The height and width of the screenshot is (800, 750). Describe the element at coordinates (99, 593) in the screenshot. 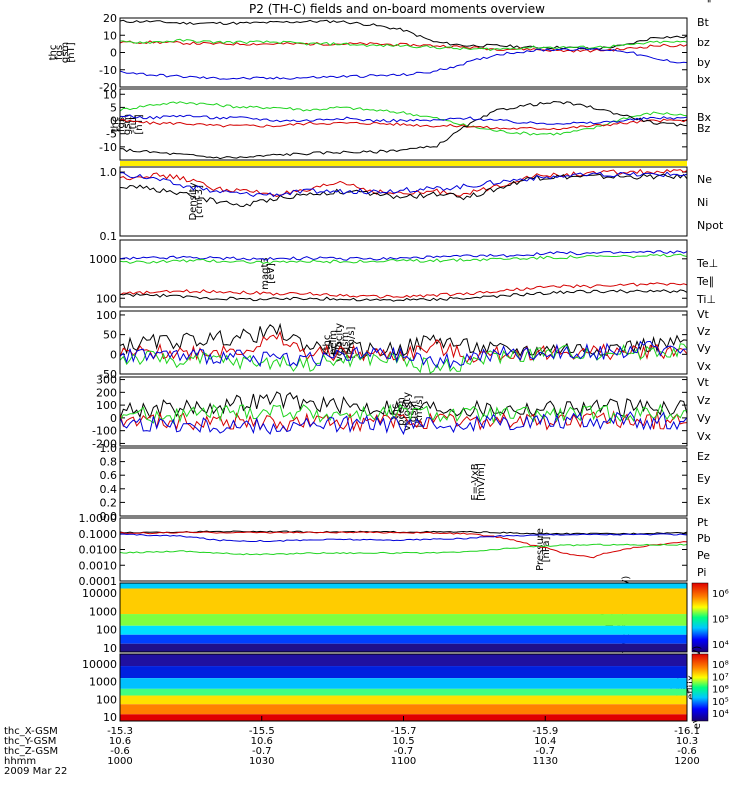

I see `y-tick-label: 10000` at that location.